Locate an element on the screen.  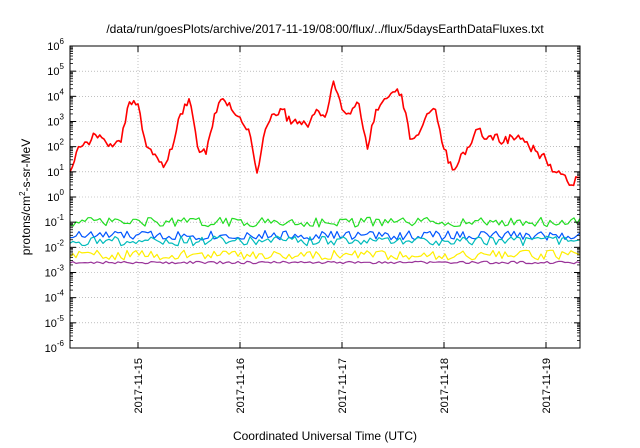
x-tick-label: 2017-11-15 is located at coordinates (139, 385).